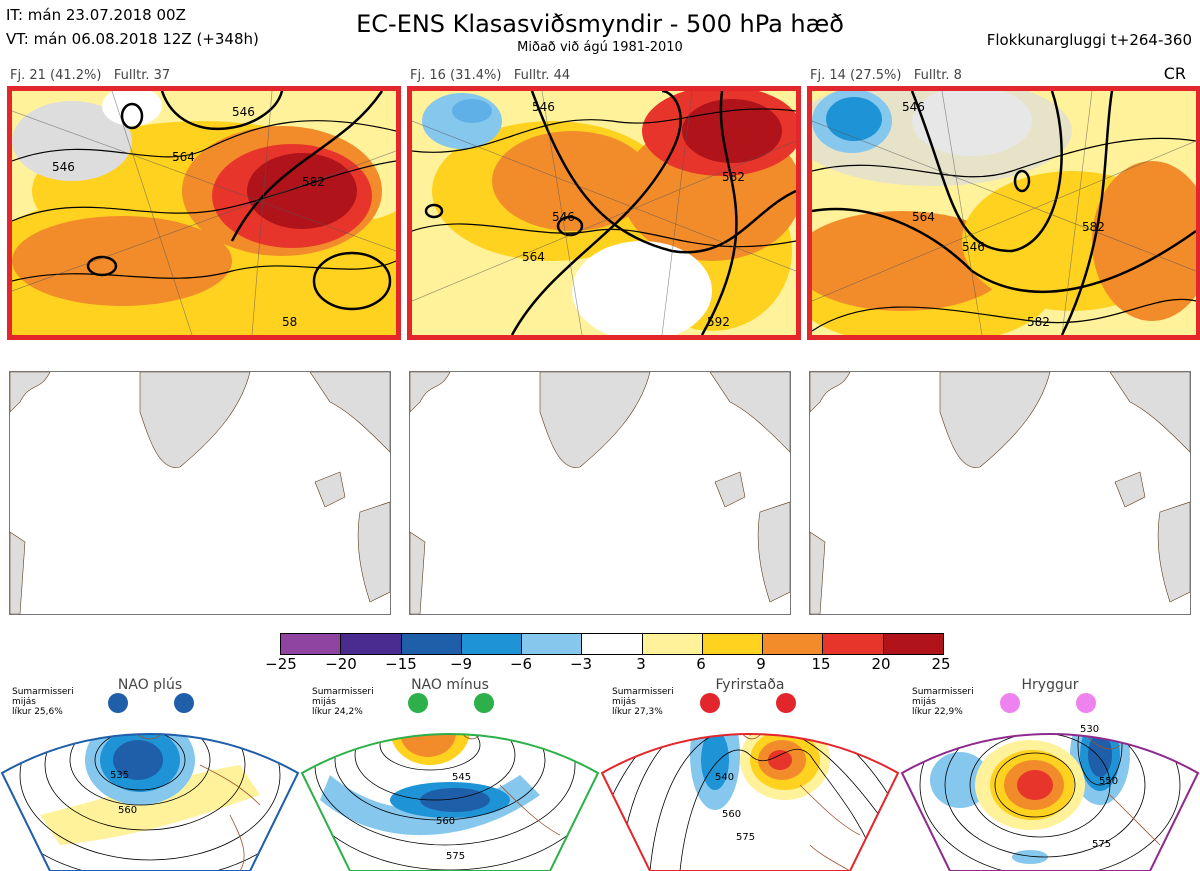 The width and height of the screenshot is (1200, 871). What do you see at coordinates (1089, 40) in the screenshot?
I see `classification-window: Flokkunargluggi t+264-360` at bounding box center [1089, 40].